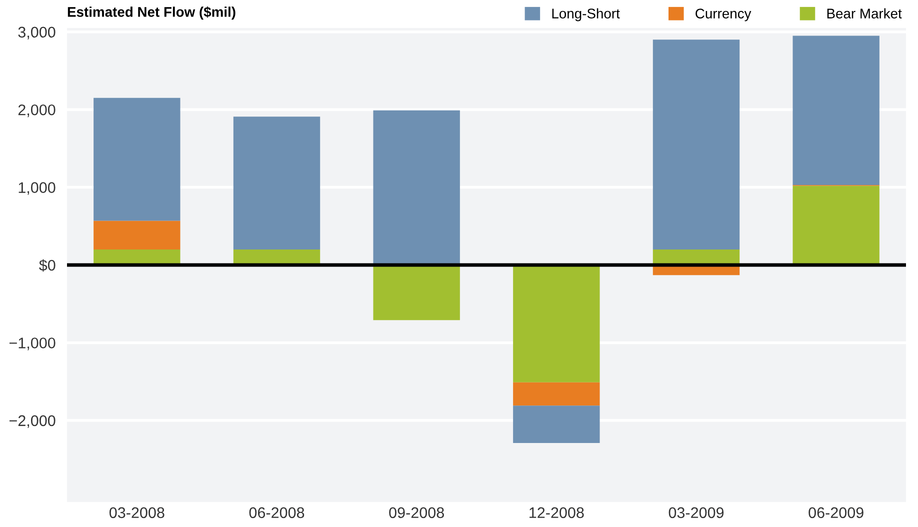  What do you see at coordinates (416, 512) in the screenshot?
I see `x-tick-label: 09-2008` at bounding box center [416, 512].